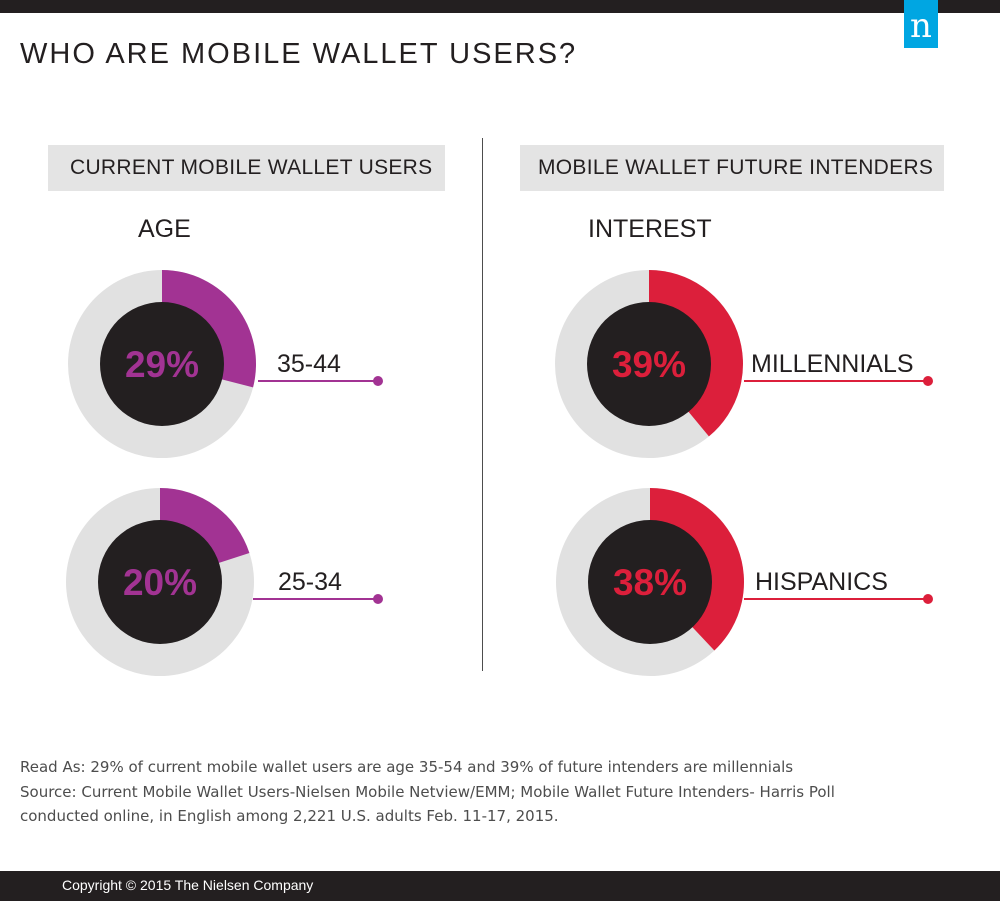  I want to click on value-label-millennials: 39%, so click(649, 364).